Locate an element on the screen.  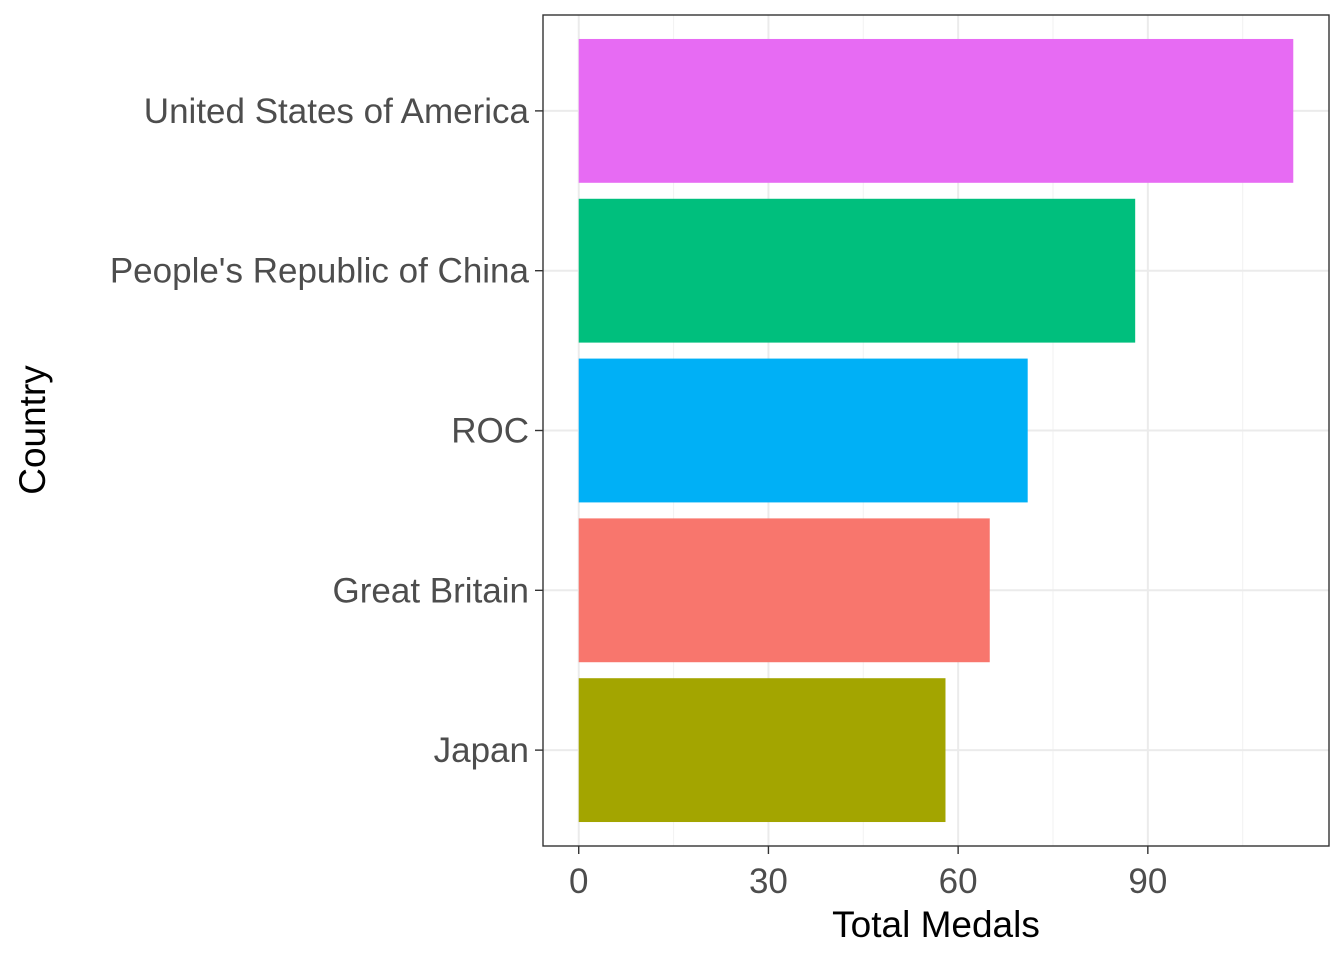
x-tick-label: 0 is located at coordinates (578, 881).